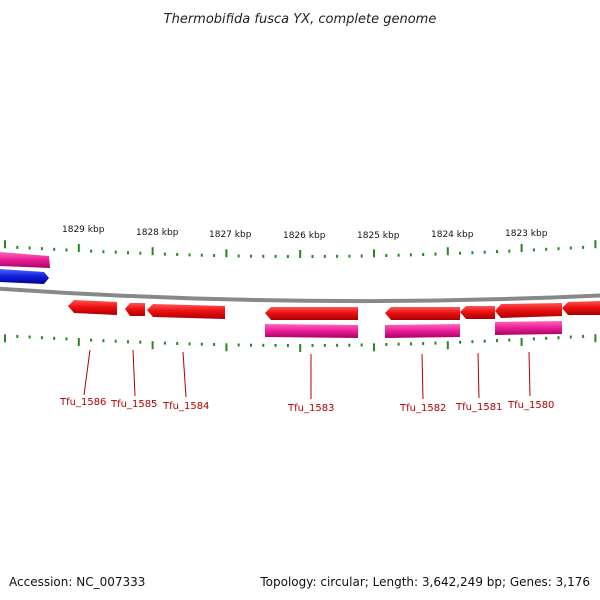 The height and width of the screenshot is (600, 600). Describe the element at coordinates (422, 408) in the screenshot. I see `gene-label-tfu-1582: Tfu_1582` at that location.